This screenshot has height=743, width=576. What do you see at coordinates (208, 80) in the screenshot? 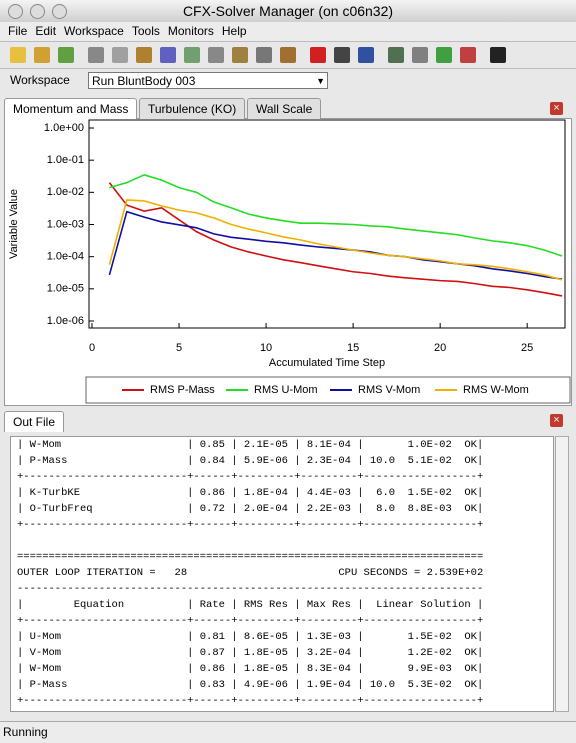
I see `workspace-select: Run BluntBody 003 ▼` at bounding box center [208, 80].